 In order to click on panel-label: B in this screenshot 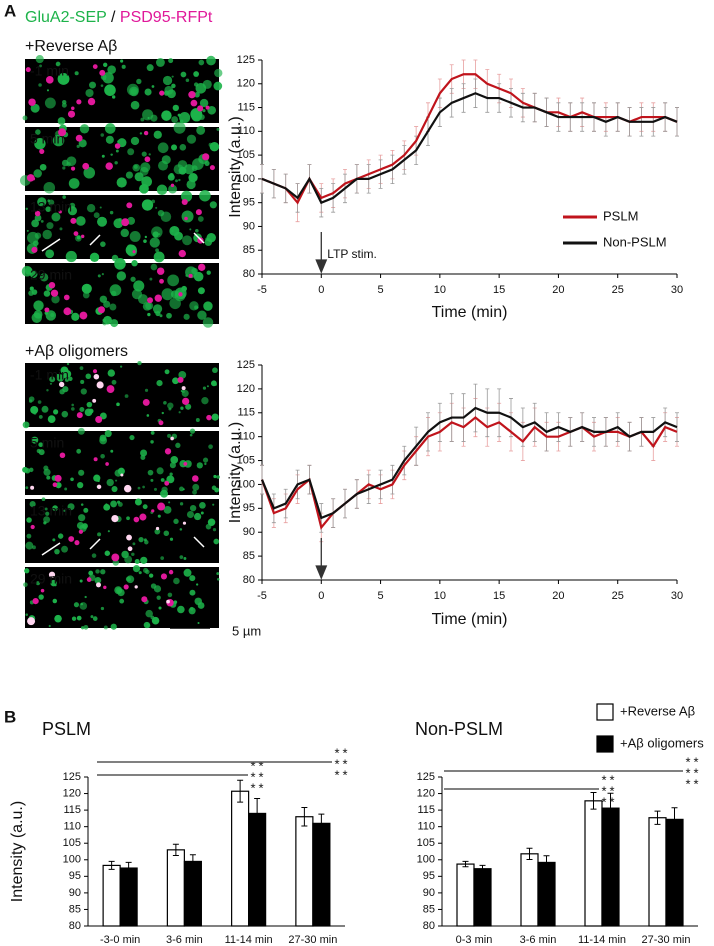, I will do `click(10, 716)`.